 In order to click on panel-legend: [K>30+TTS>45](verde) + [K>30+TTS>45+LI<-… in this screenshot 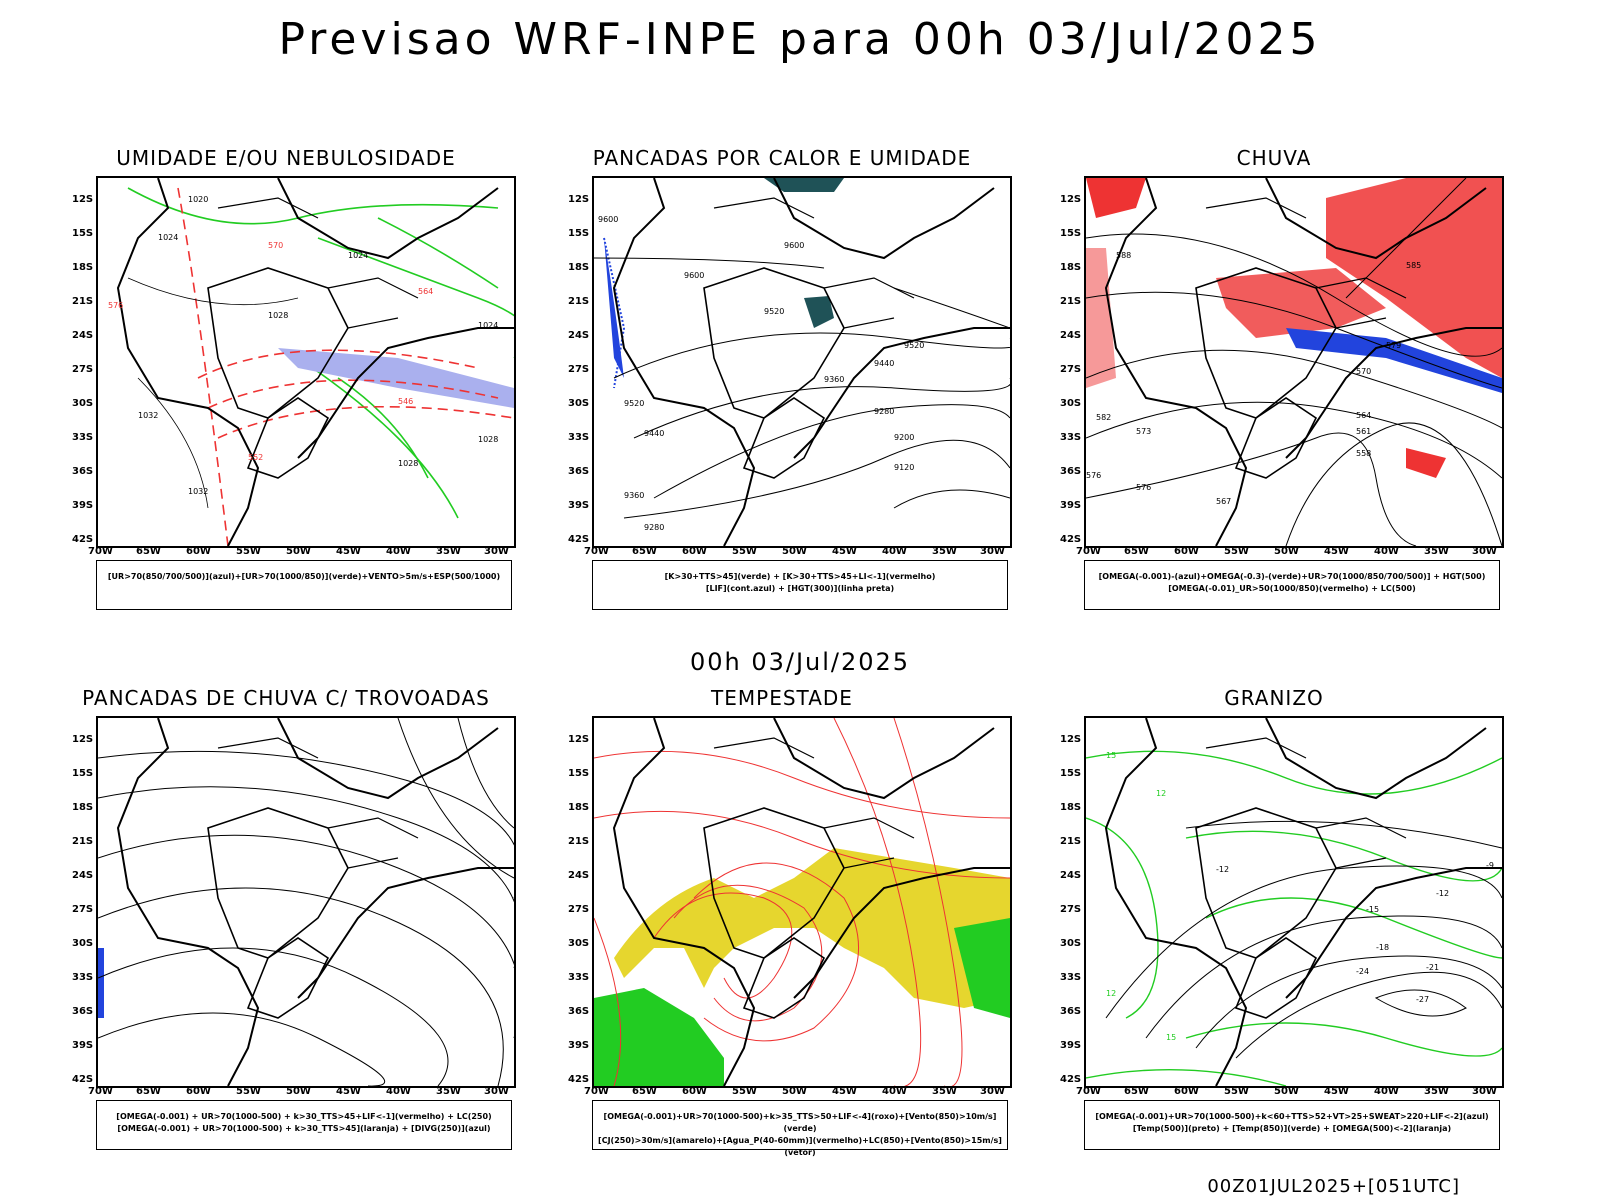, I will do `click(800, 585)`.